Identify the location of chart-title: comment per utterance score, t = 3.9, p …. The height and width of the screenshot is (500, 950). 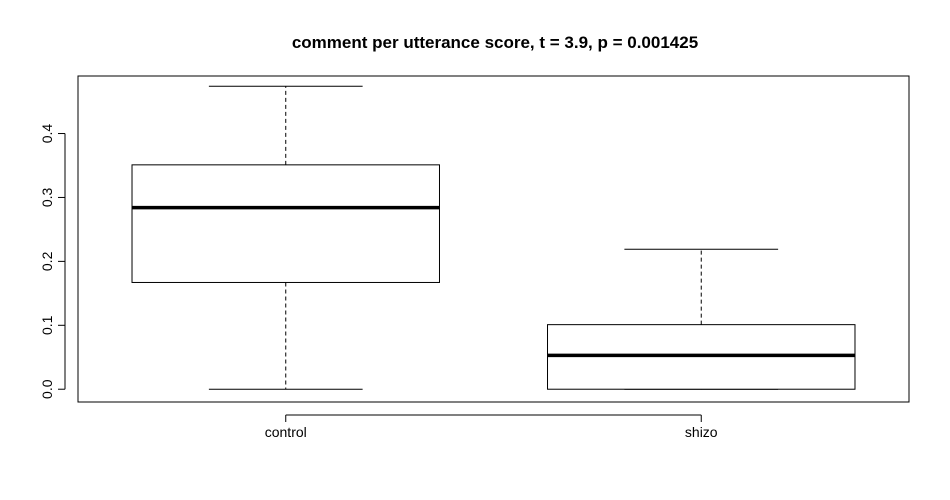
(495, 42).